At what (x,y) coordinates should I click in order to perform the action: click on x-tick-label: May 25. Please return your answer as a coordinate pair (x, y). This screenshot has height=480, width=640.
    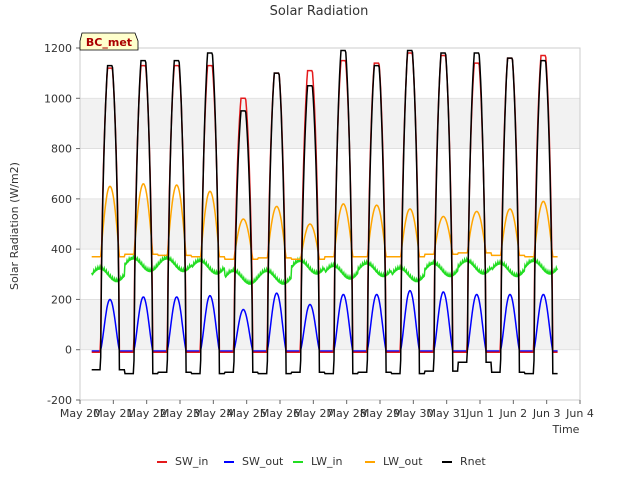
    Looking at the image, I should click on (247, 413).